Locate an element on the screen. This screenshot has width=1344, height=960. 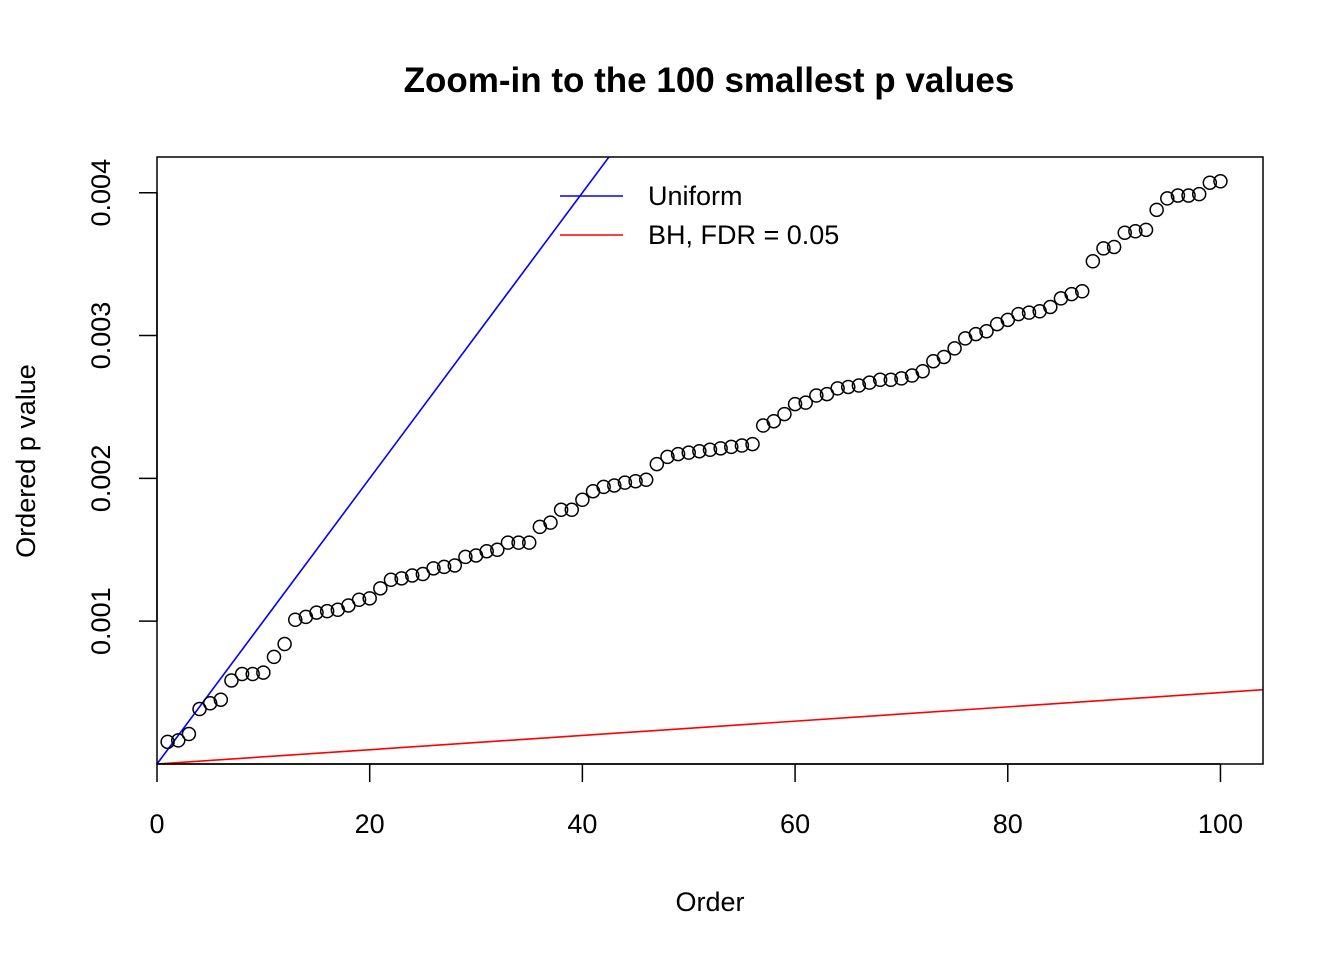
legend-label: Uniform is located at coordinates (695, 196).